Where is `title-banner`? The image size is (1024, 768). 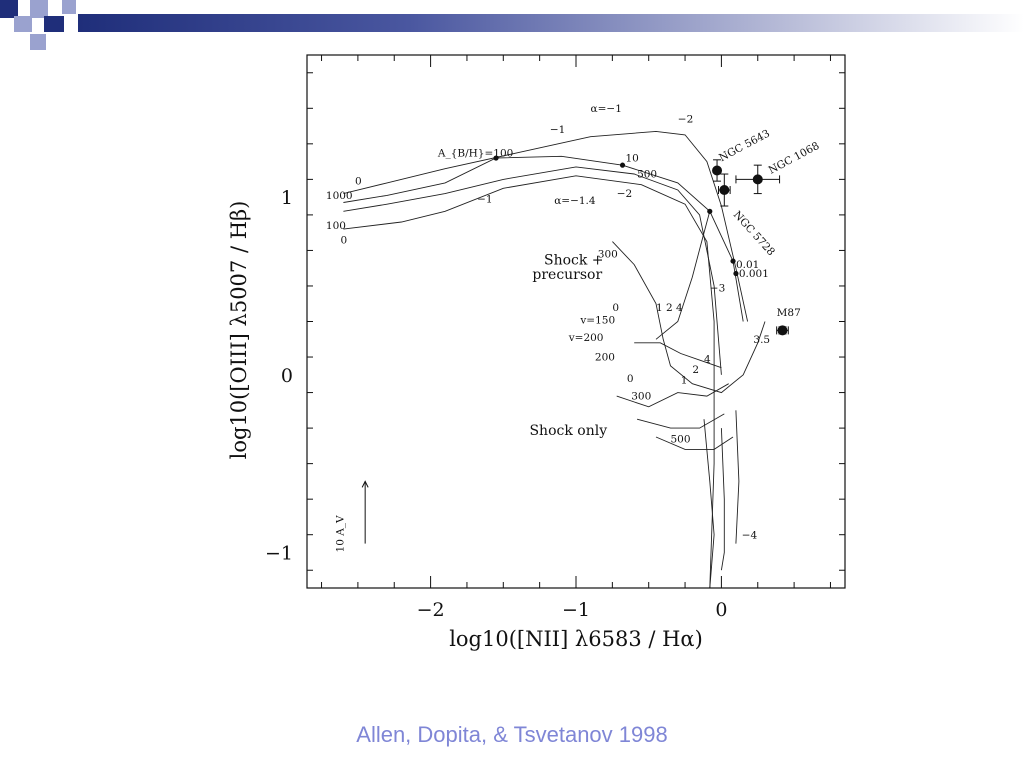 title-banner is located at coordinates (512, 30).